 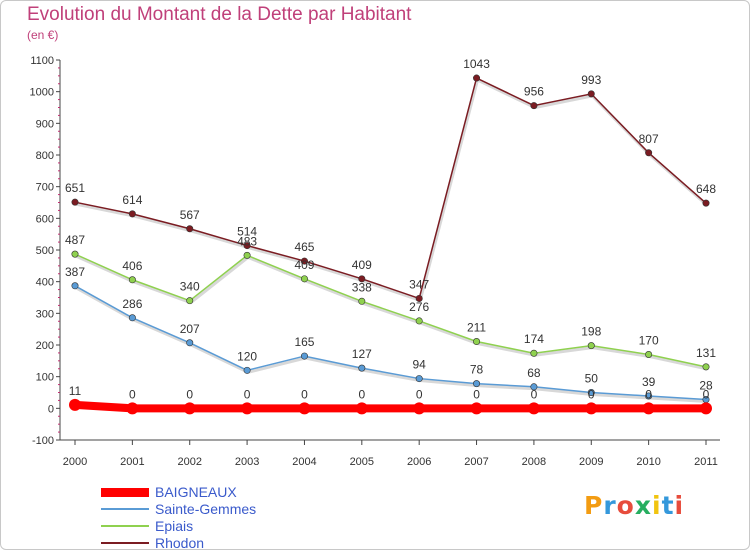 What do you see at coordinates (390, 406) in the screenshot?
I see `series-line-baigneaux` at bounding box center [390, 406].